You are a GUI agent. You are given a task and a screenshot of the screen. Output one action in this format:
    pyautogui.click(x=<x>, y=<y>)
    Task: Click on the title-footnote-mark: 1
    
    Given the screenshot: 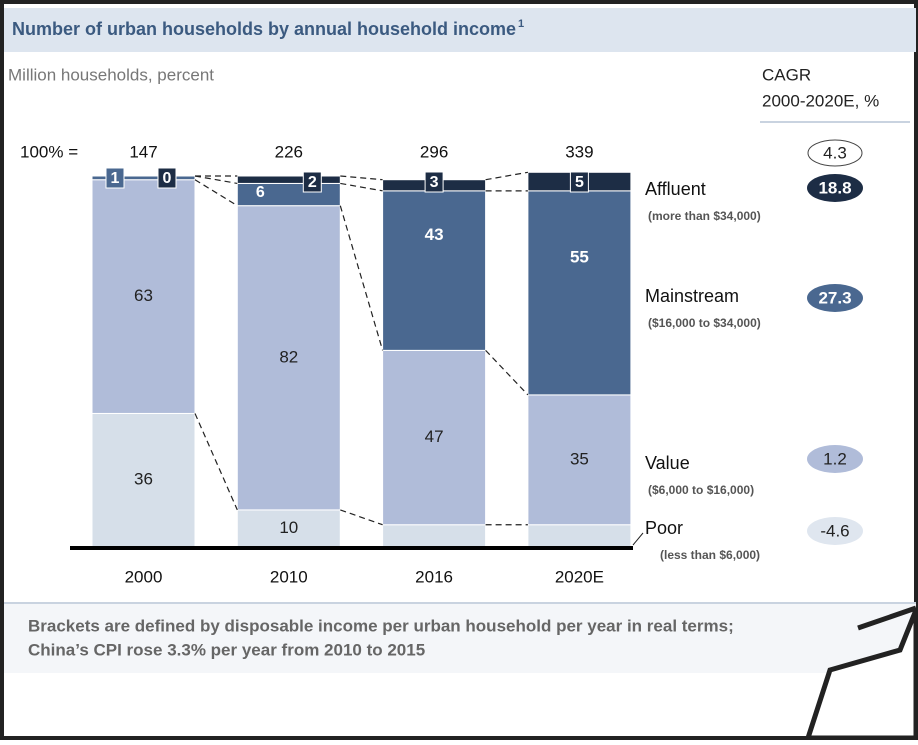 What is the action you would take?
    pyautogui.click(x=521, y=24)
    